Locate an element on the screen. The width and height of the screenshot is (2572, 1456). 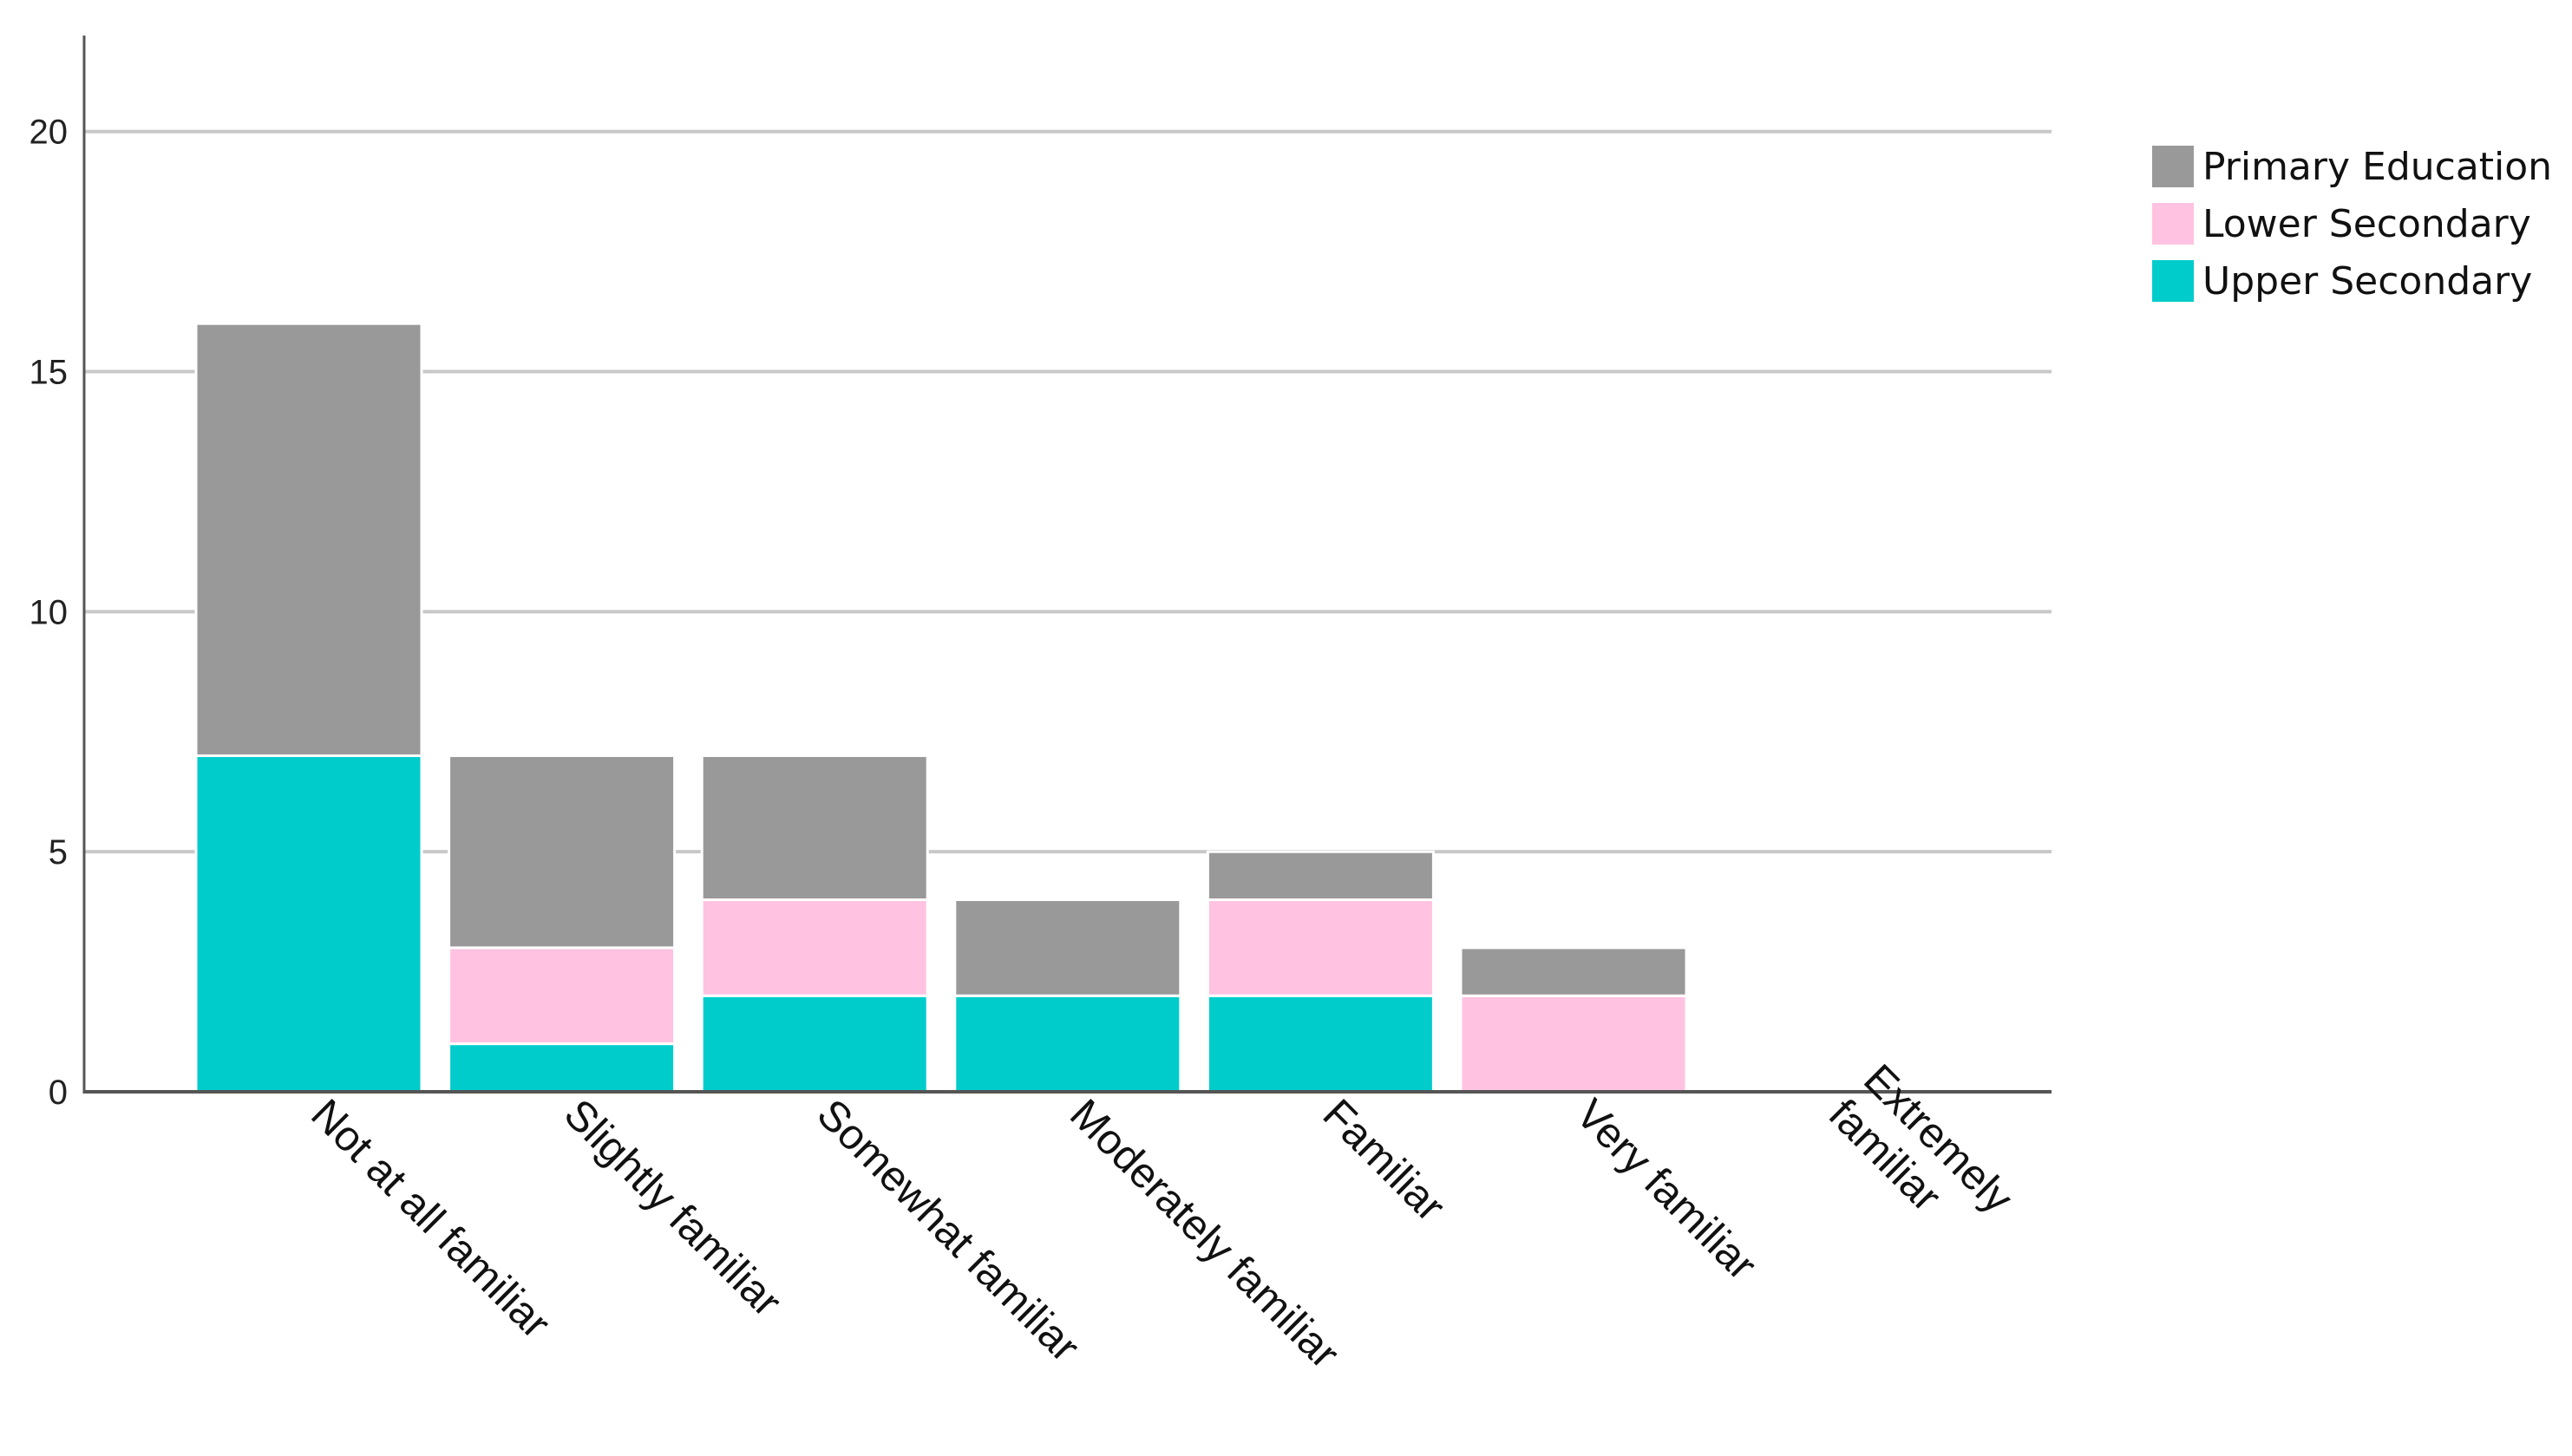
x-category-label-2: Slightly familiar is located at coordinates (672, 1208).